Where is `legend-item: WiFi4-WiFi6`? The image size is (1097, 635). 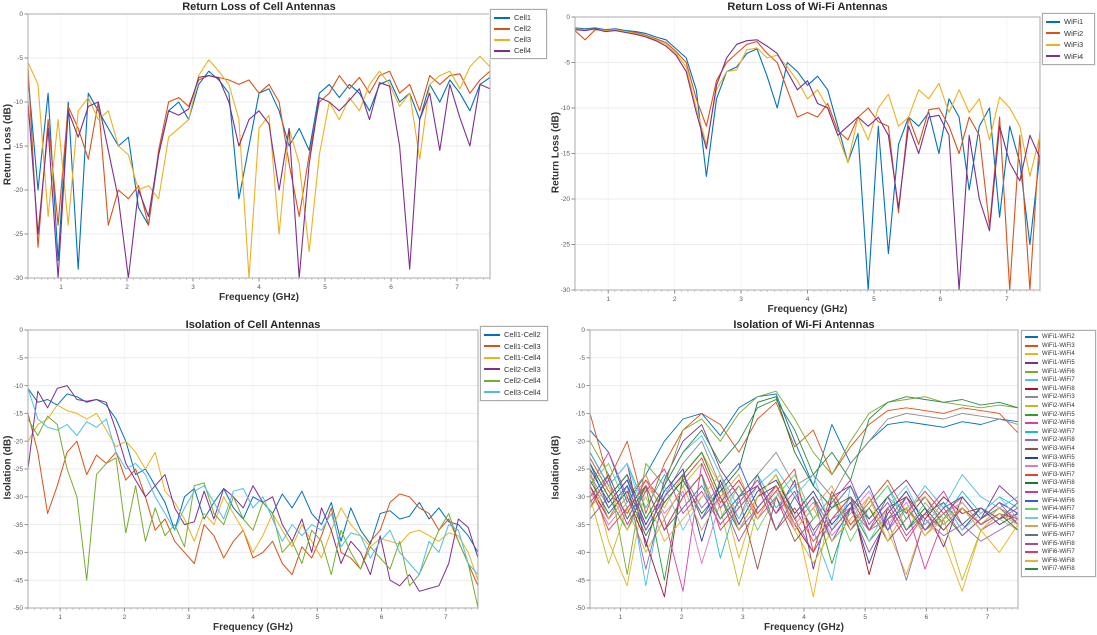 legend-item: WiFi4-WiFi6 is located at coordinates (1058, 500).